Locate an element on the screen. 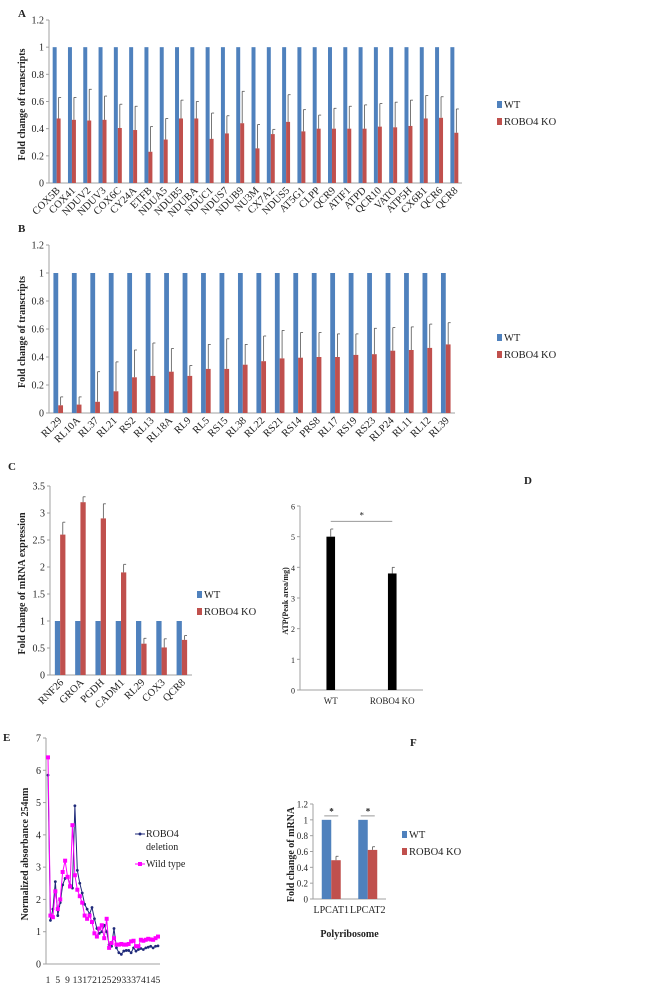  y-tick-label: 7 is located at coordinates (38, 739).